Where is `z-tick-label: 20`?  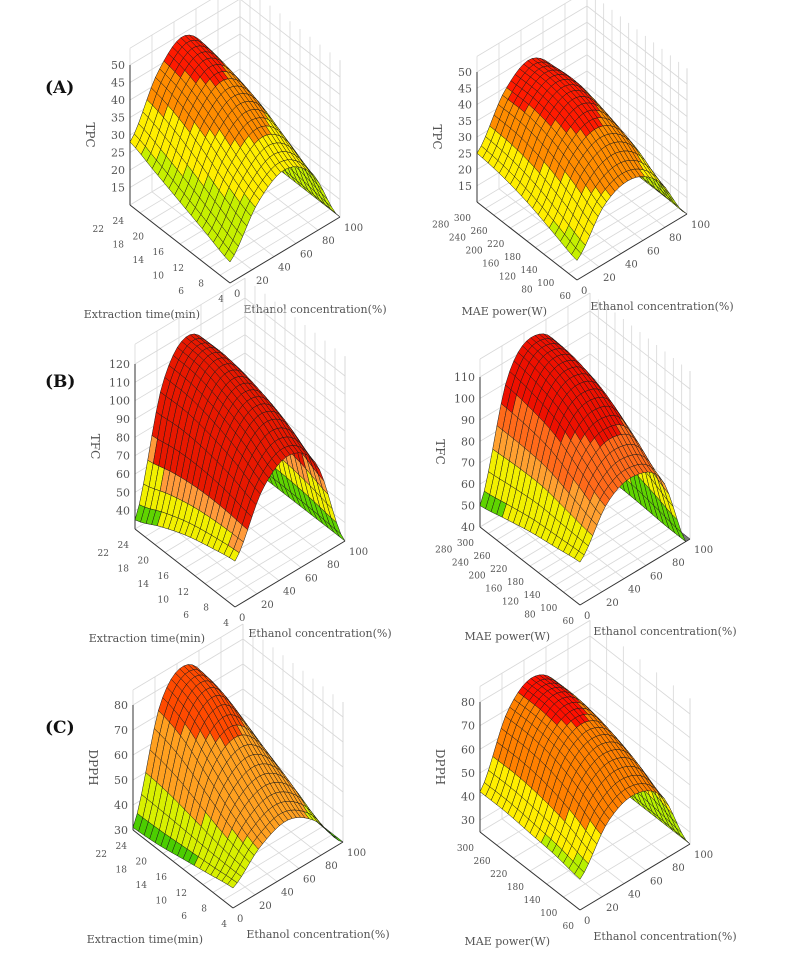 z-tick-label: 20 is located at coordinates (118, 170).